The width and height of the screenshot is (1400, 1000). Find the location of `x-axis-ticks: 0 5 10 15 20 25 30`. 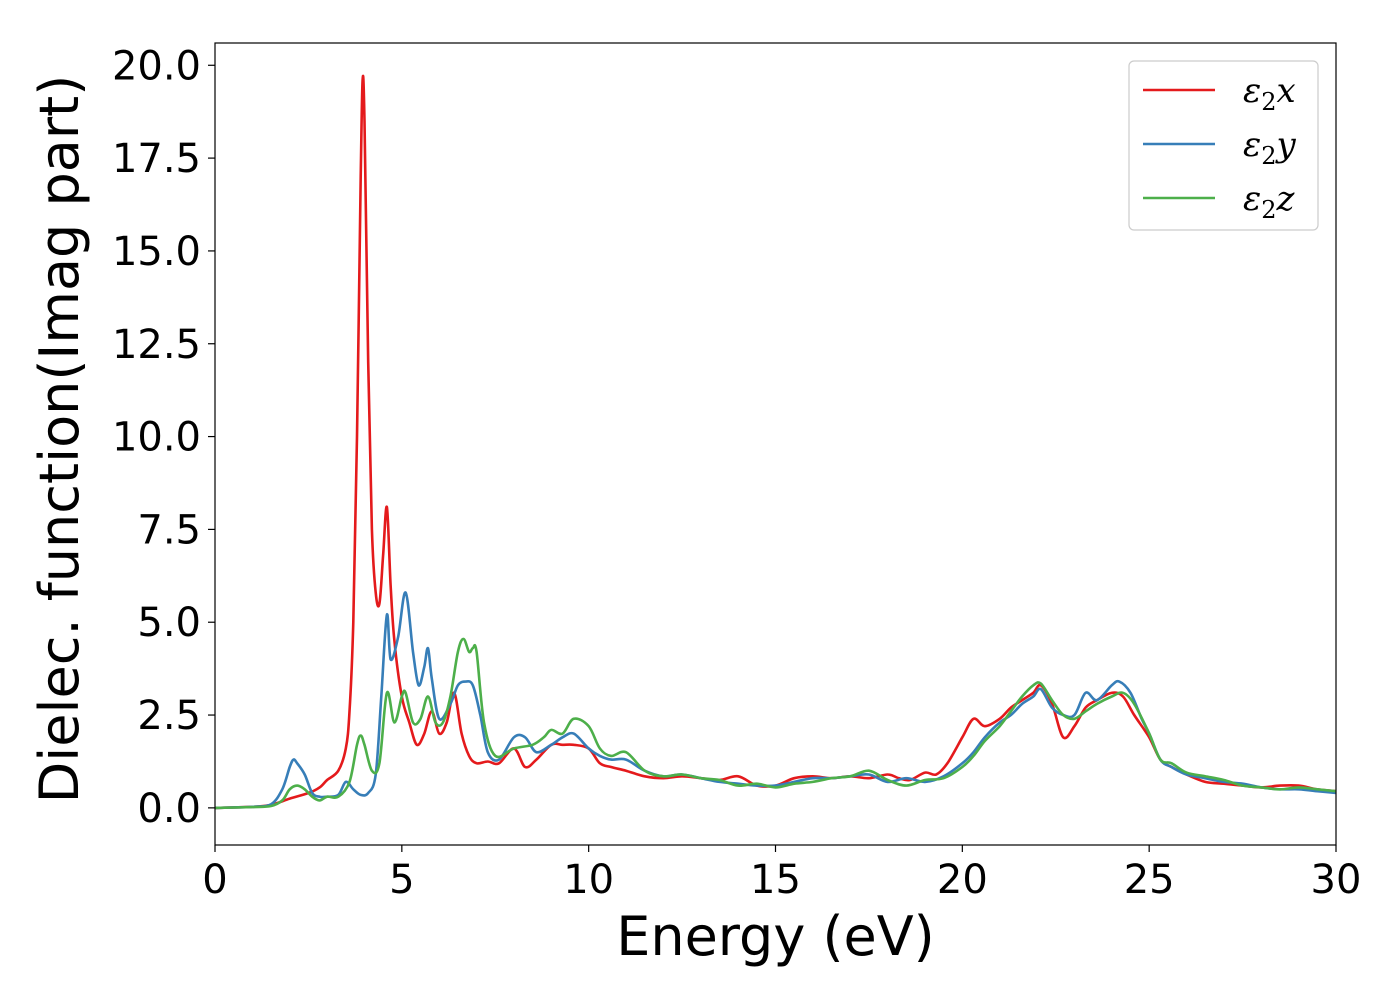

x-axis-ticks: 0 5 10 15 20 25 30 is located at coordinates (781, 874).